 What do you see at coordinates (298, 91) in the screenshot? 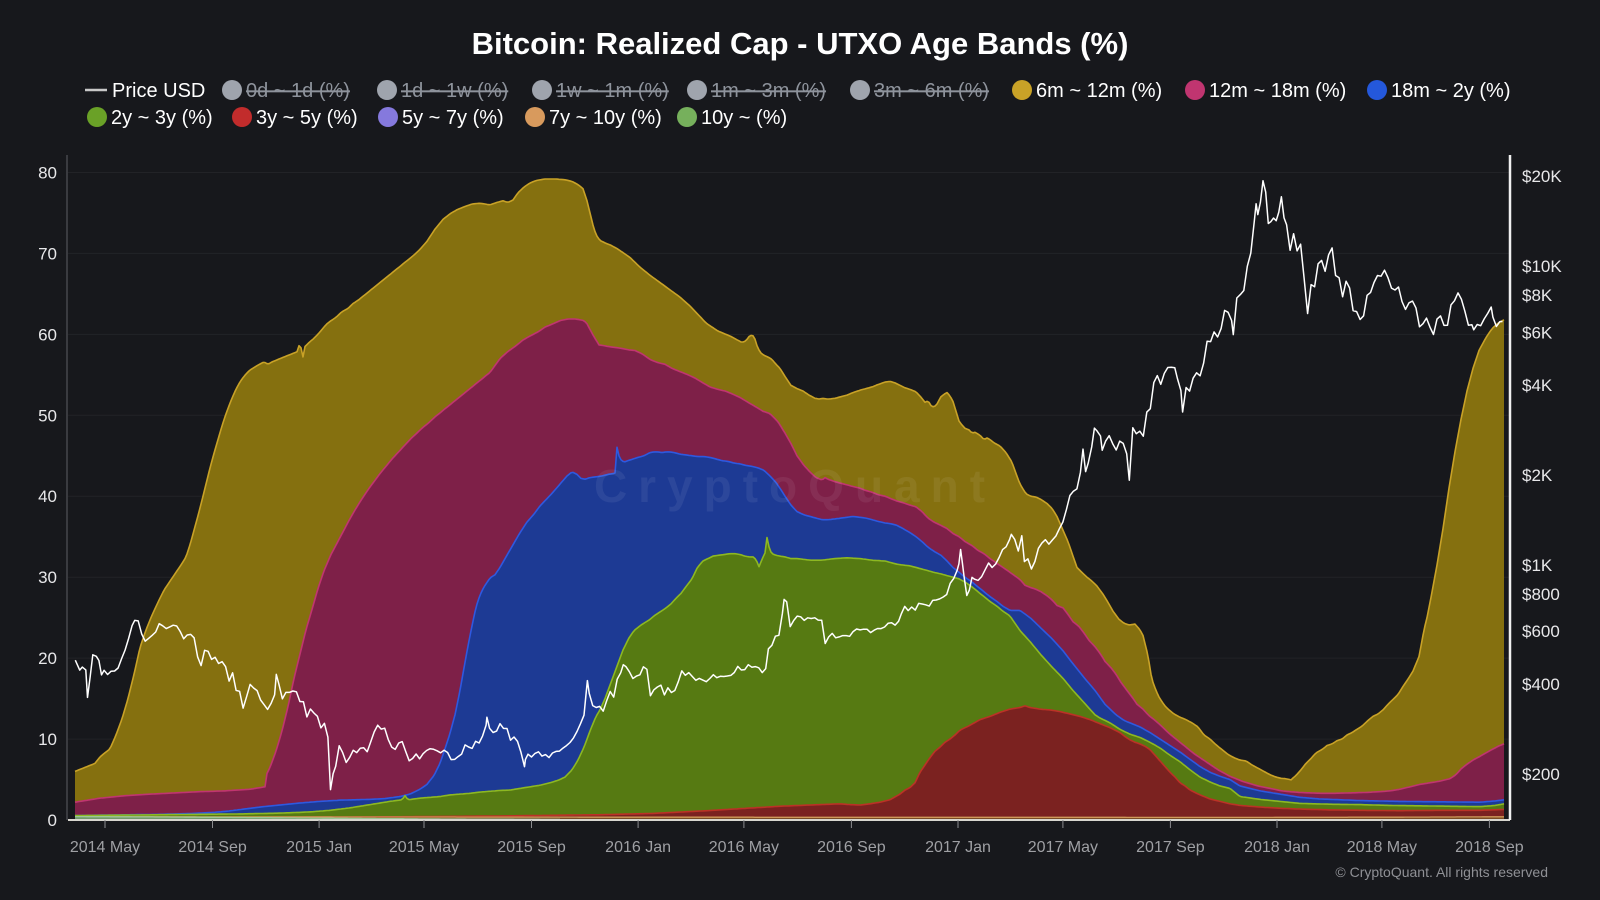
I see `svg-text: 0d ~ 1d (%)` at bounding box center [298, 91].